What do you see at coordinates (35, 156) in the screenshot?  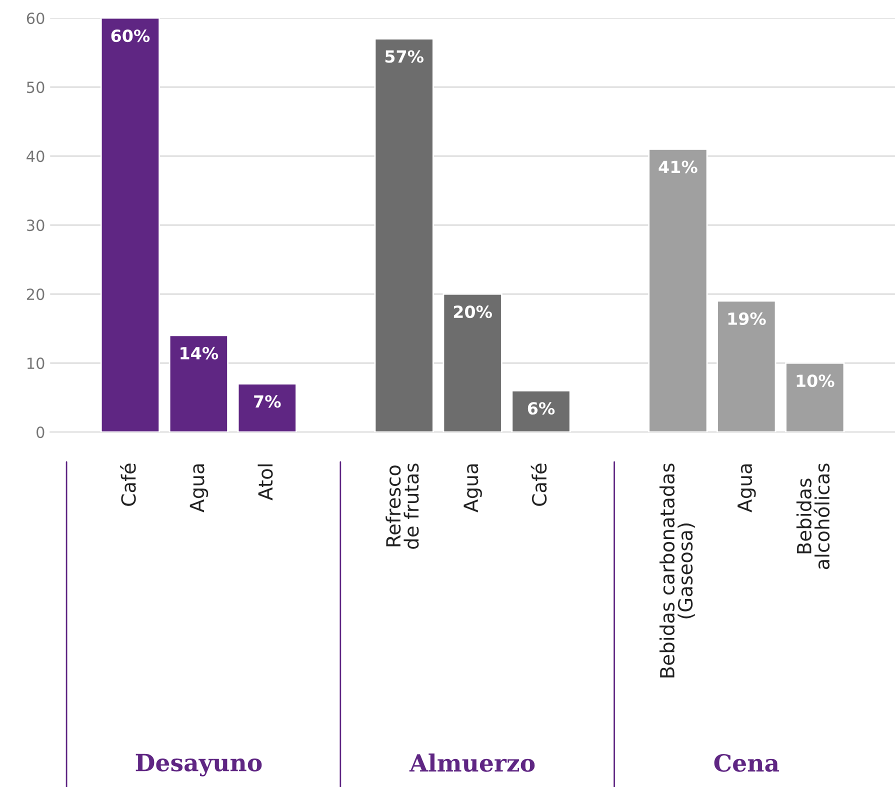 I see `y-tick-label: 40` at bounding box center [35, 156].